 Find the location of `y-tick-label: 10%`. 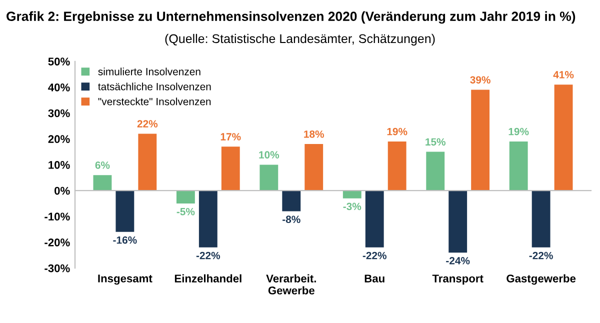

y-tick-label: 10% is located at coordinates (59, 164).